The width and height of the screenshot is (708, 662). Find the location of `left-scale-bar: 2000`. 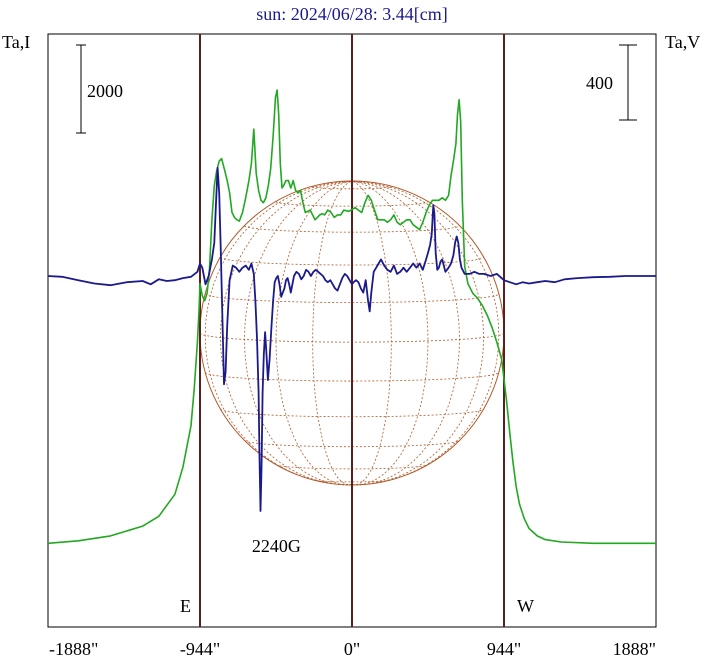

left-scale-bar: 2000 is located at coordinates (99, 89).